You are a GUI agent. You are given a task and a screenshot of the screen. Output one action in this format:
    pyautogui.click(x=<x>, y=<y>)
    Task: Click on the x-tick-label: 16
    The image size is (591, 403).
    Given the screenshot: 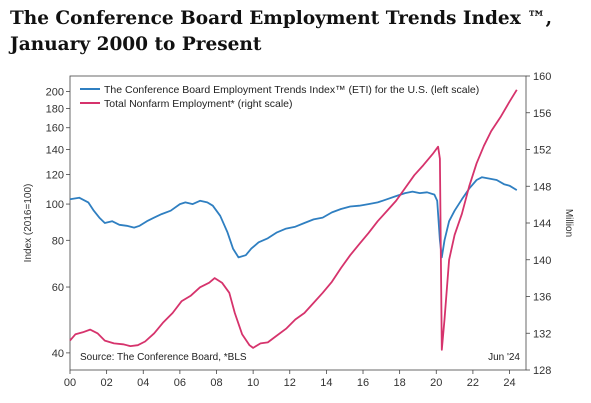 What is the action you would take?
    pyautogui.click(x=363, y=383)
    